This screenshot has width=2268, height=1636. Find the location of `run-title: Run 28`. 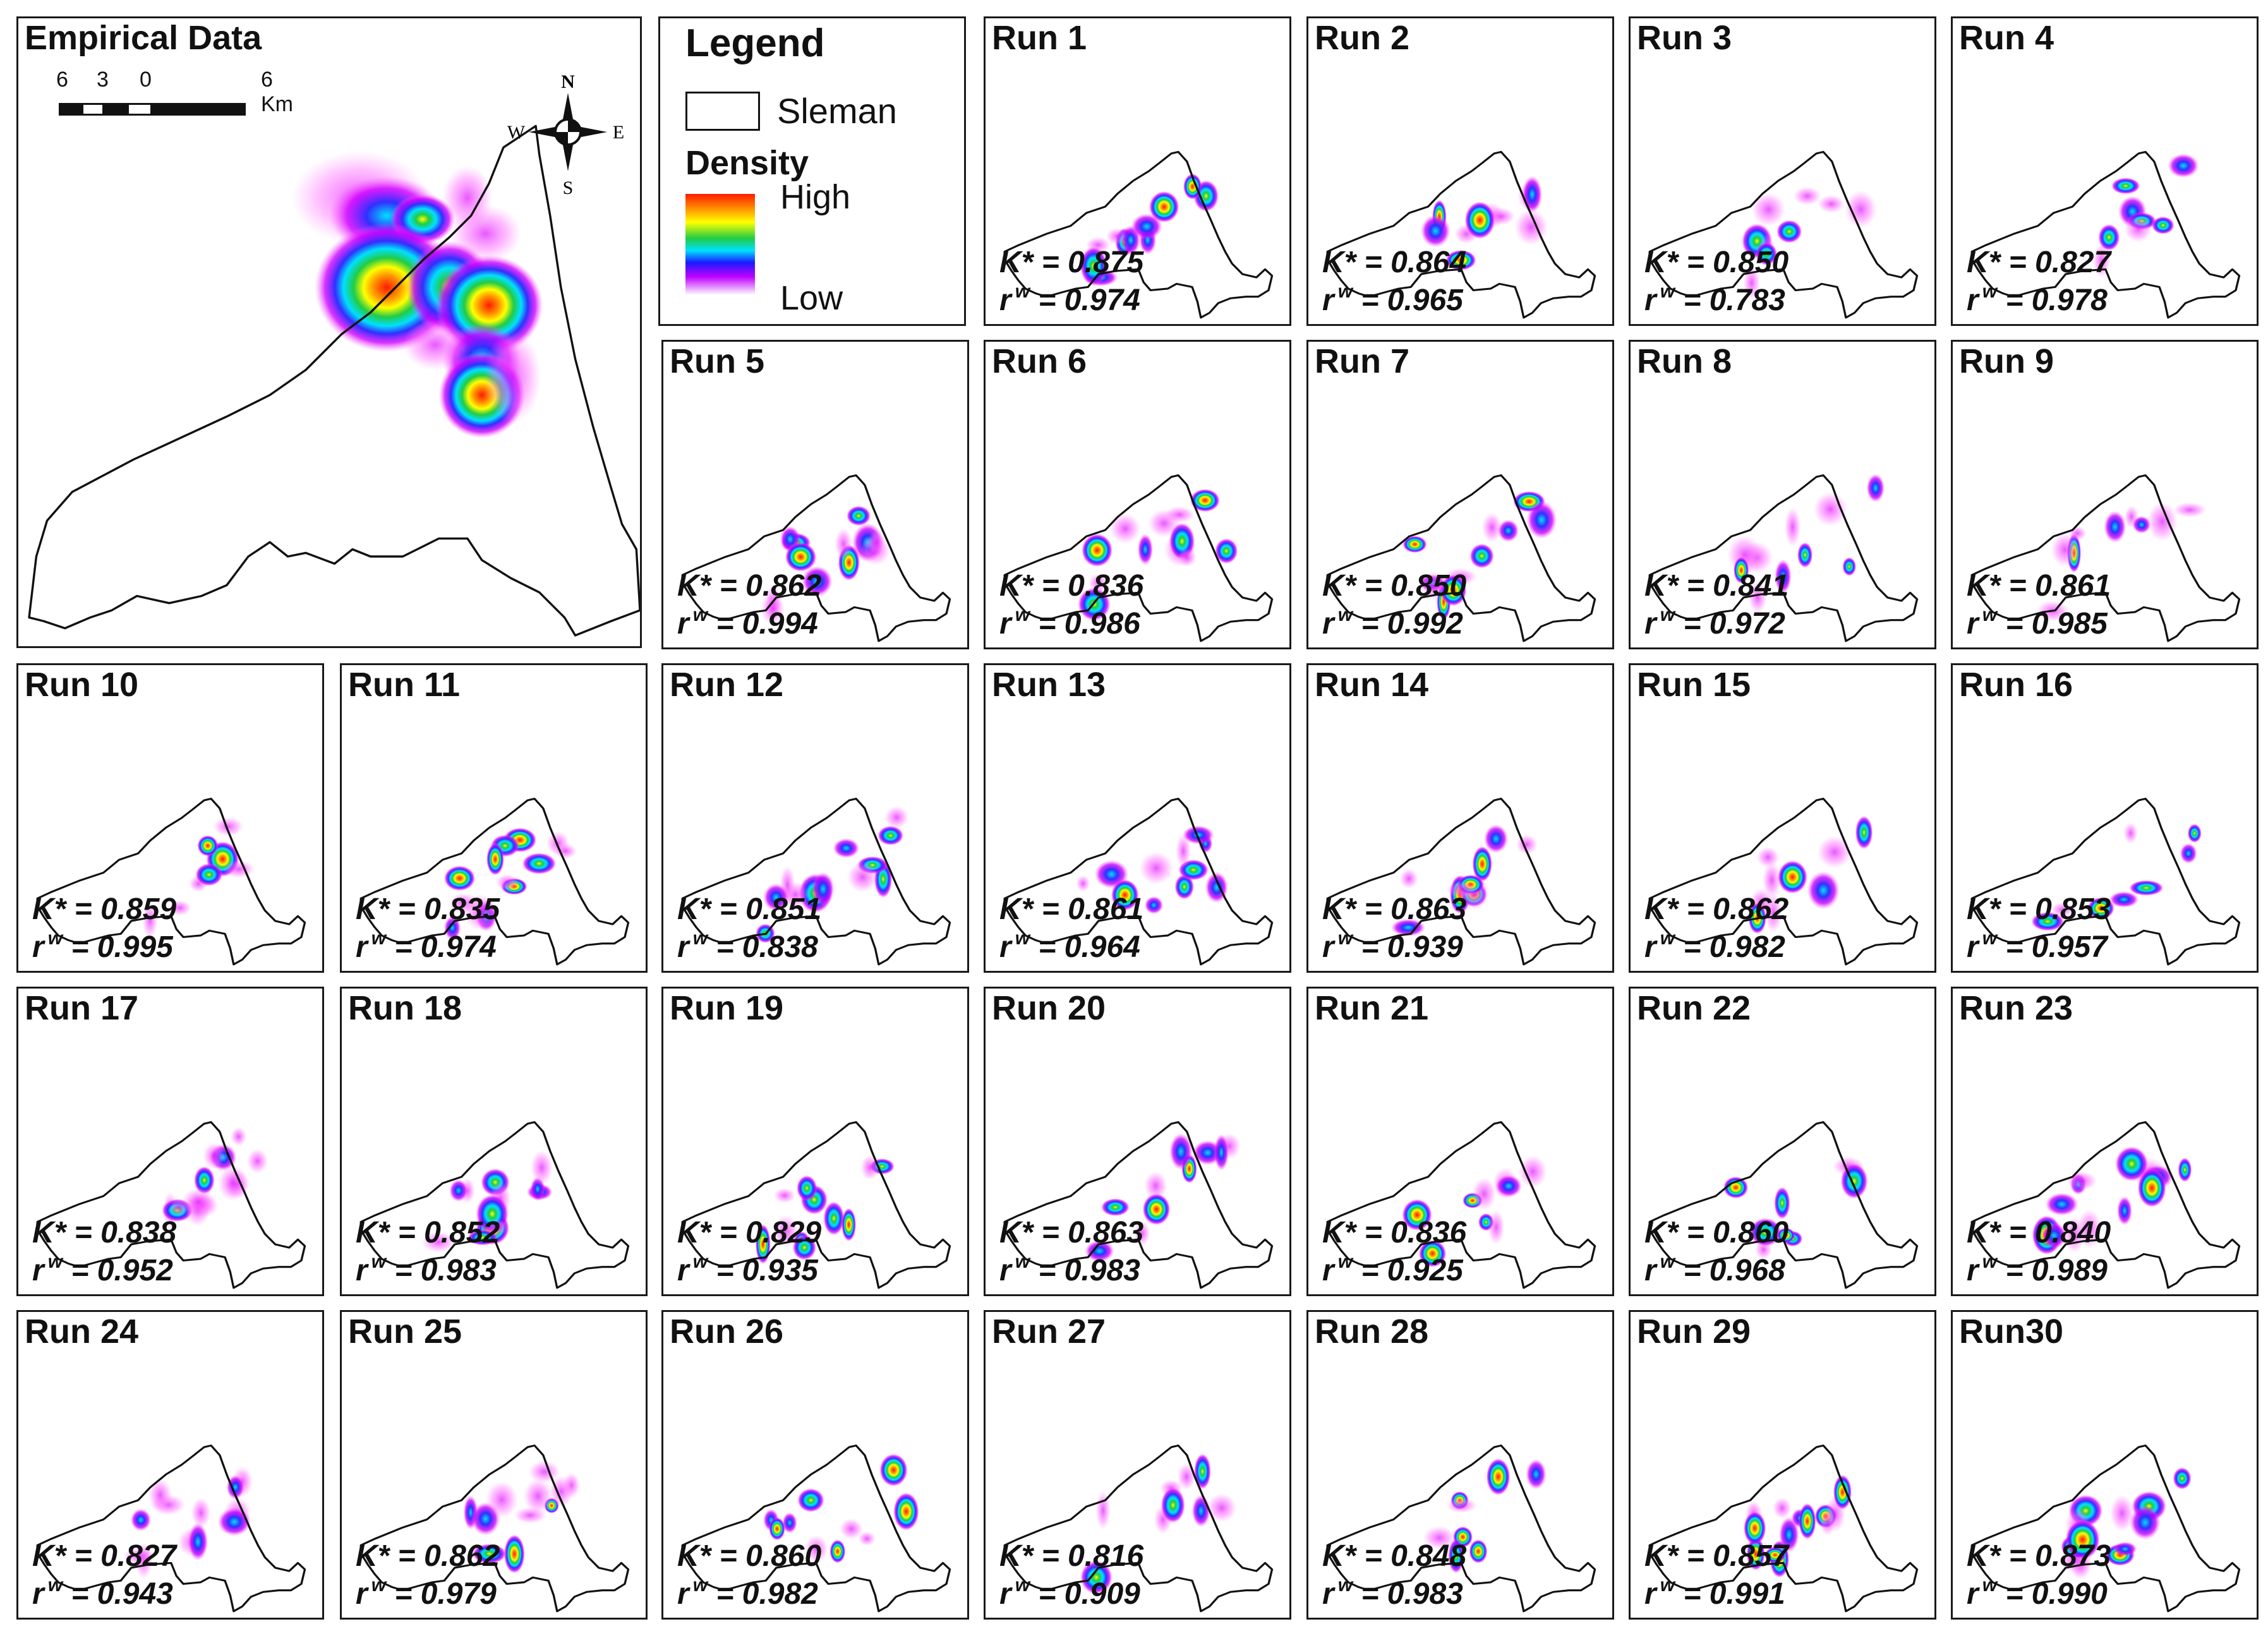

run-title: Run 28 is located at coordinates (1372, 1331).